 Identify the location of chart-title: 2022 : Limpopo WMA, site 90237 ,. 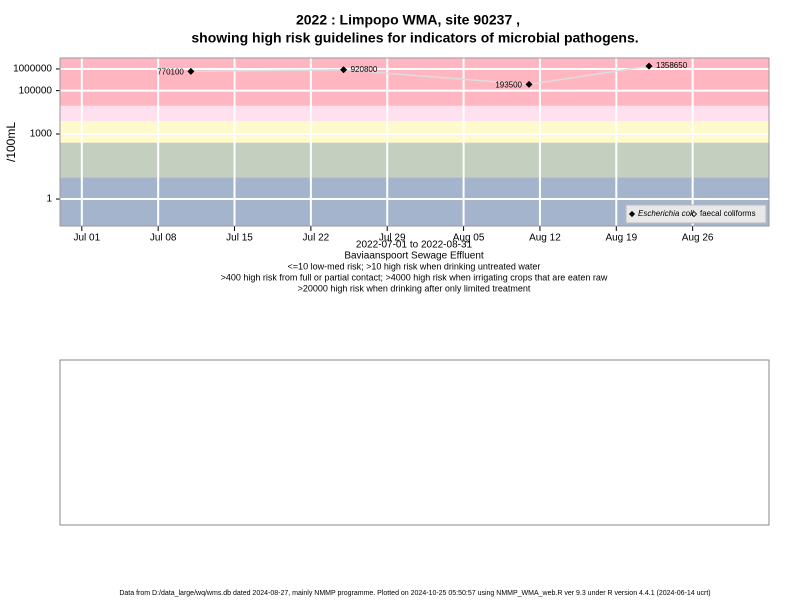
(408, 20).